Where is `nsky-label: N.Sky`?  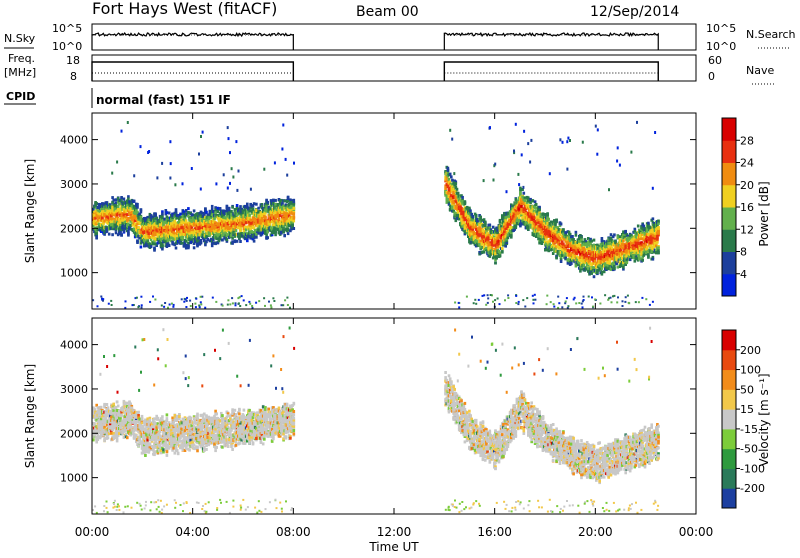
nsky-label: N.Sky is located at coordinates (20, 38).